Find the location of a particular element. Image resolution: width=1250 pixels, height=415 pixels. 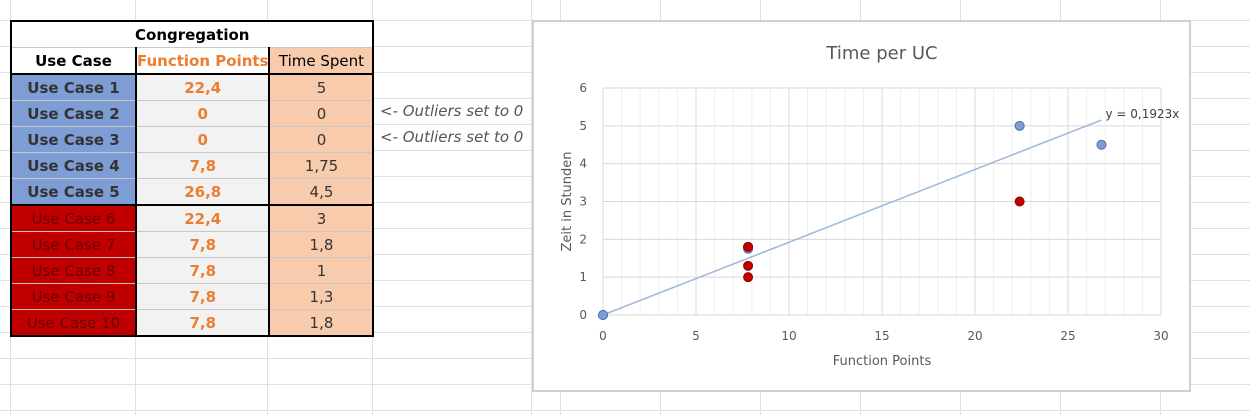

table-row: Use Case 9 7,8 1,3 is located at coordinates (192, 296).